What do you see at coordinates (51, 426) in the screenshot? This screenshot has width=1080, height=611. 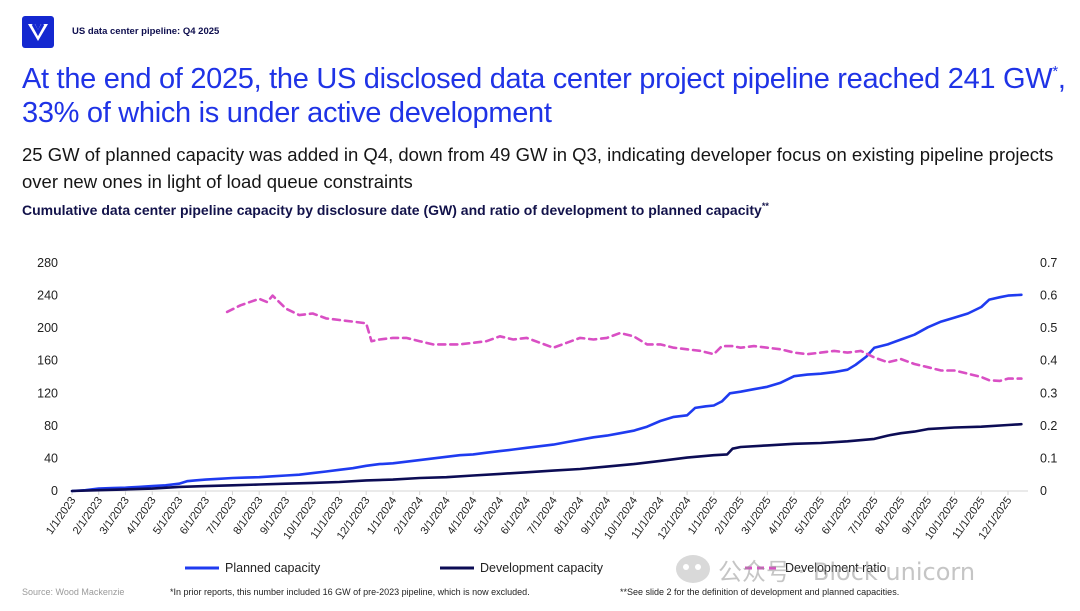 I see `y-left-tick-label: 80` at bounding box center [51, 426].